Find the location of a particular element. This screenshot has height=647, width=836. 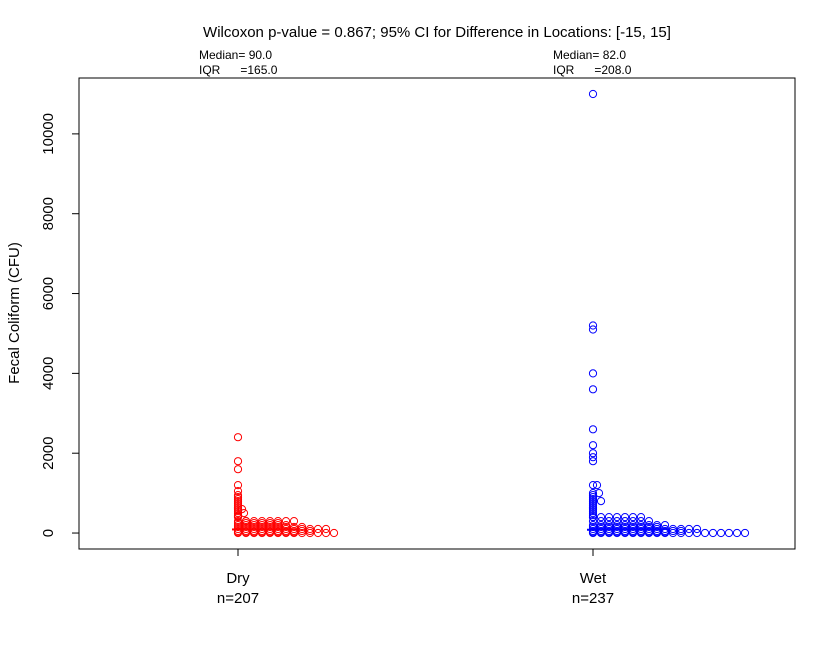

wet-n-label: n=237 is located at coordinates (593, 598).